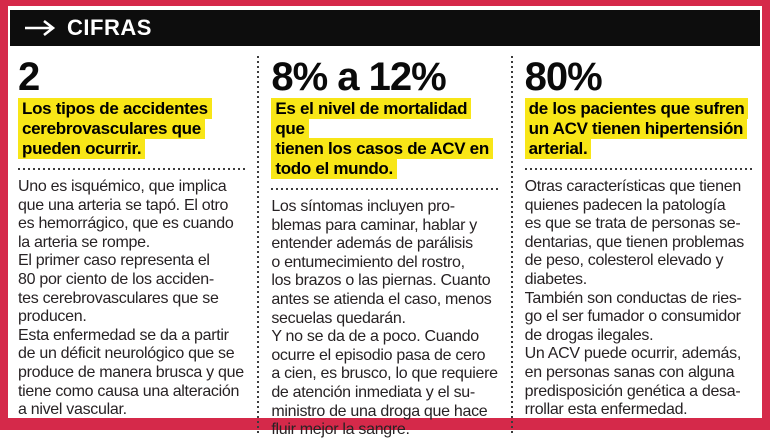 Image resolution: width=770 pixels, height=440 pixels. What do you see at coordinates (40, 28) in the screenshot?
I see `arrow-right-icon` at bounding box center [40, 28].